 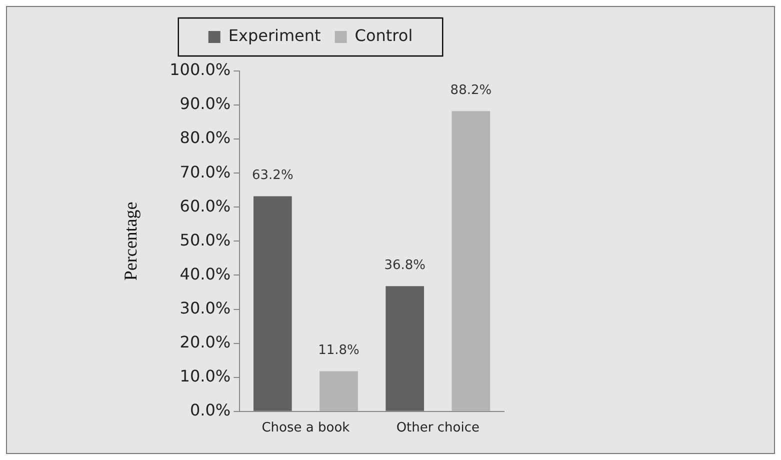 I want to click on y-tick-label: 40.0%, so click(x=205, y=274).